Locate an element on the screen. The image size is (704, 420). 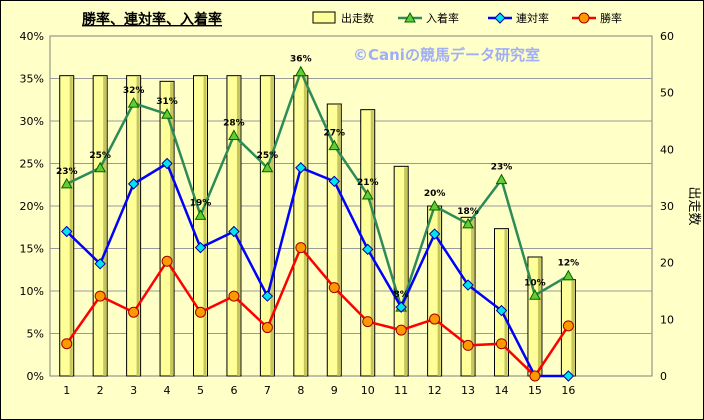
y-right-tick-label: 0 is located at coordinates (663, 376).